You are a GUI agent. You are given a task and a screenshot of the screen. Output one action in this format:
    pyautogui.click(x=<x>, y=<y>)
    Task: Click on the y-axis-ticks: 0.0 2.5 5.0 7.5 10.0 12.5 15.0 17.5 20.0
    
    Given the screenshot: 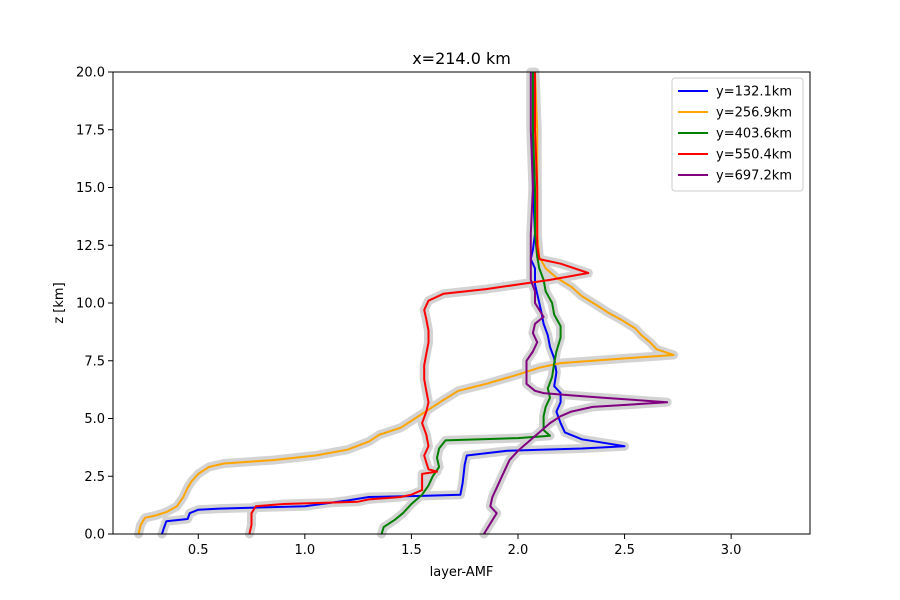 What is the action you would take?
    pyautogui.click(x=94, y=304)
    